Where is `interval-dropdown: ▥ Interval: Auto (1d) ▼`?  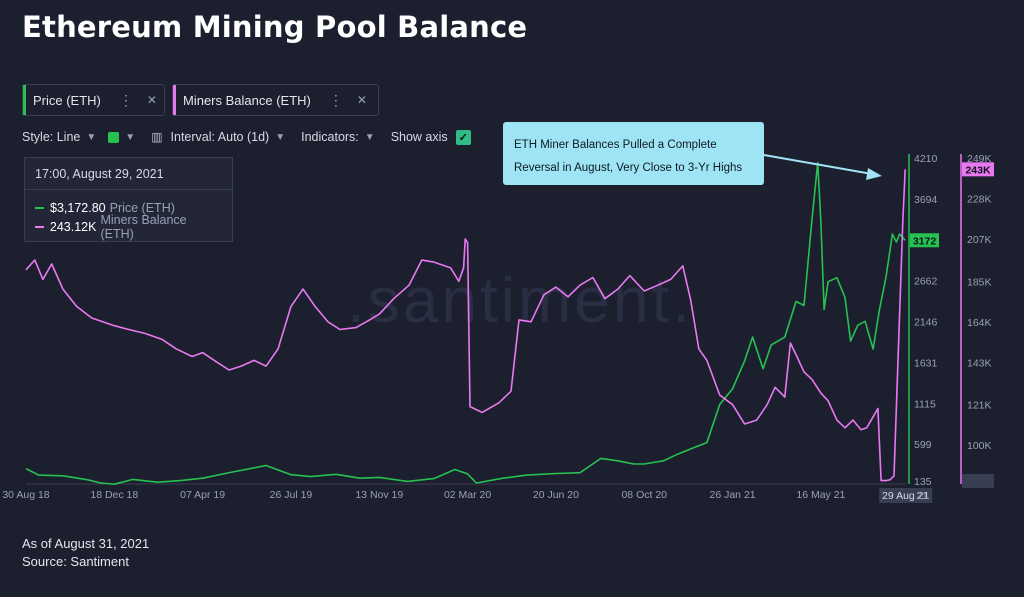
interval-dropdown: ▥ Interval: Auto (1d) ▼ is located at coordinates (218, 137).